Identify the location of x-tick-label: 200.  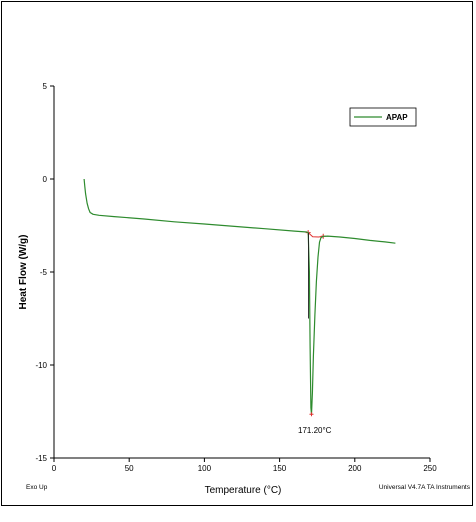
(355, 468).